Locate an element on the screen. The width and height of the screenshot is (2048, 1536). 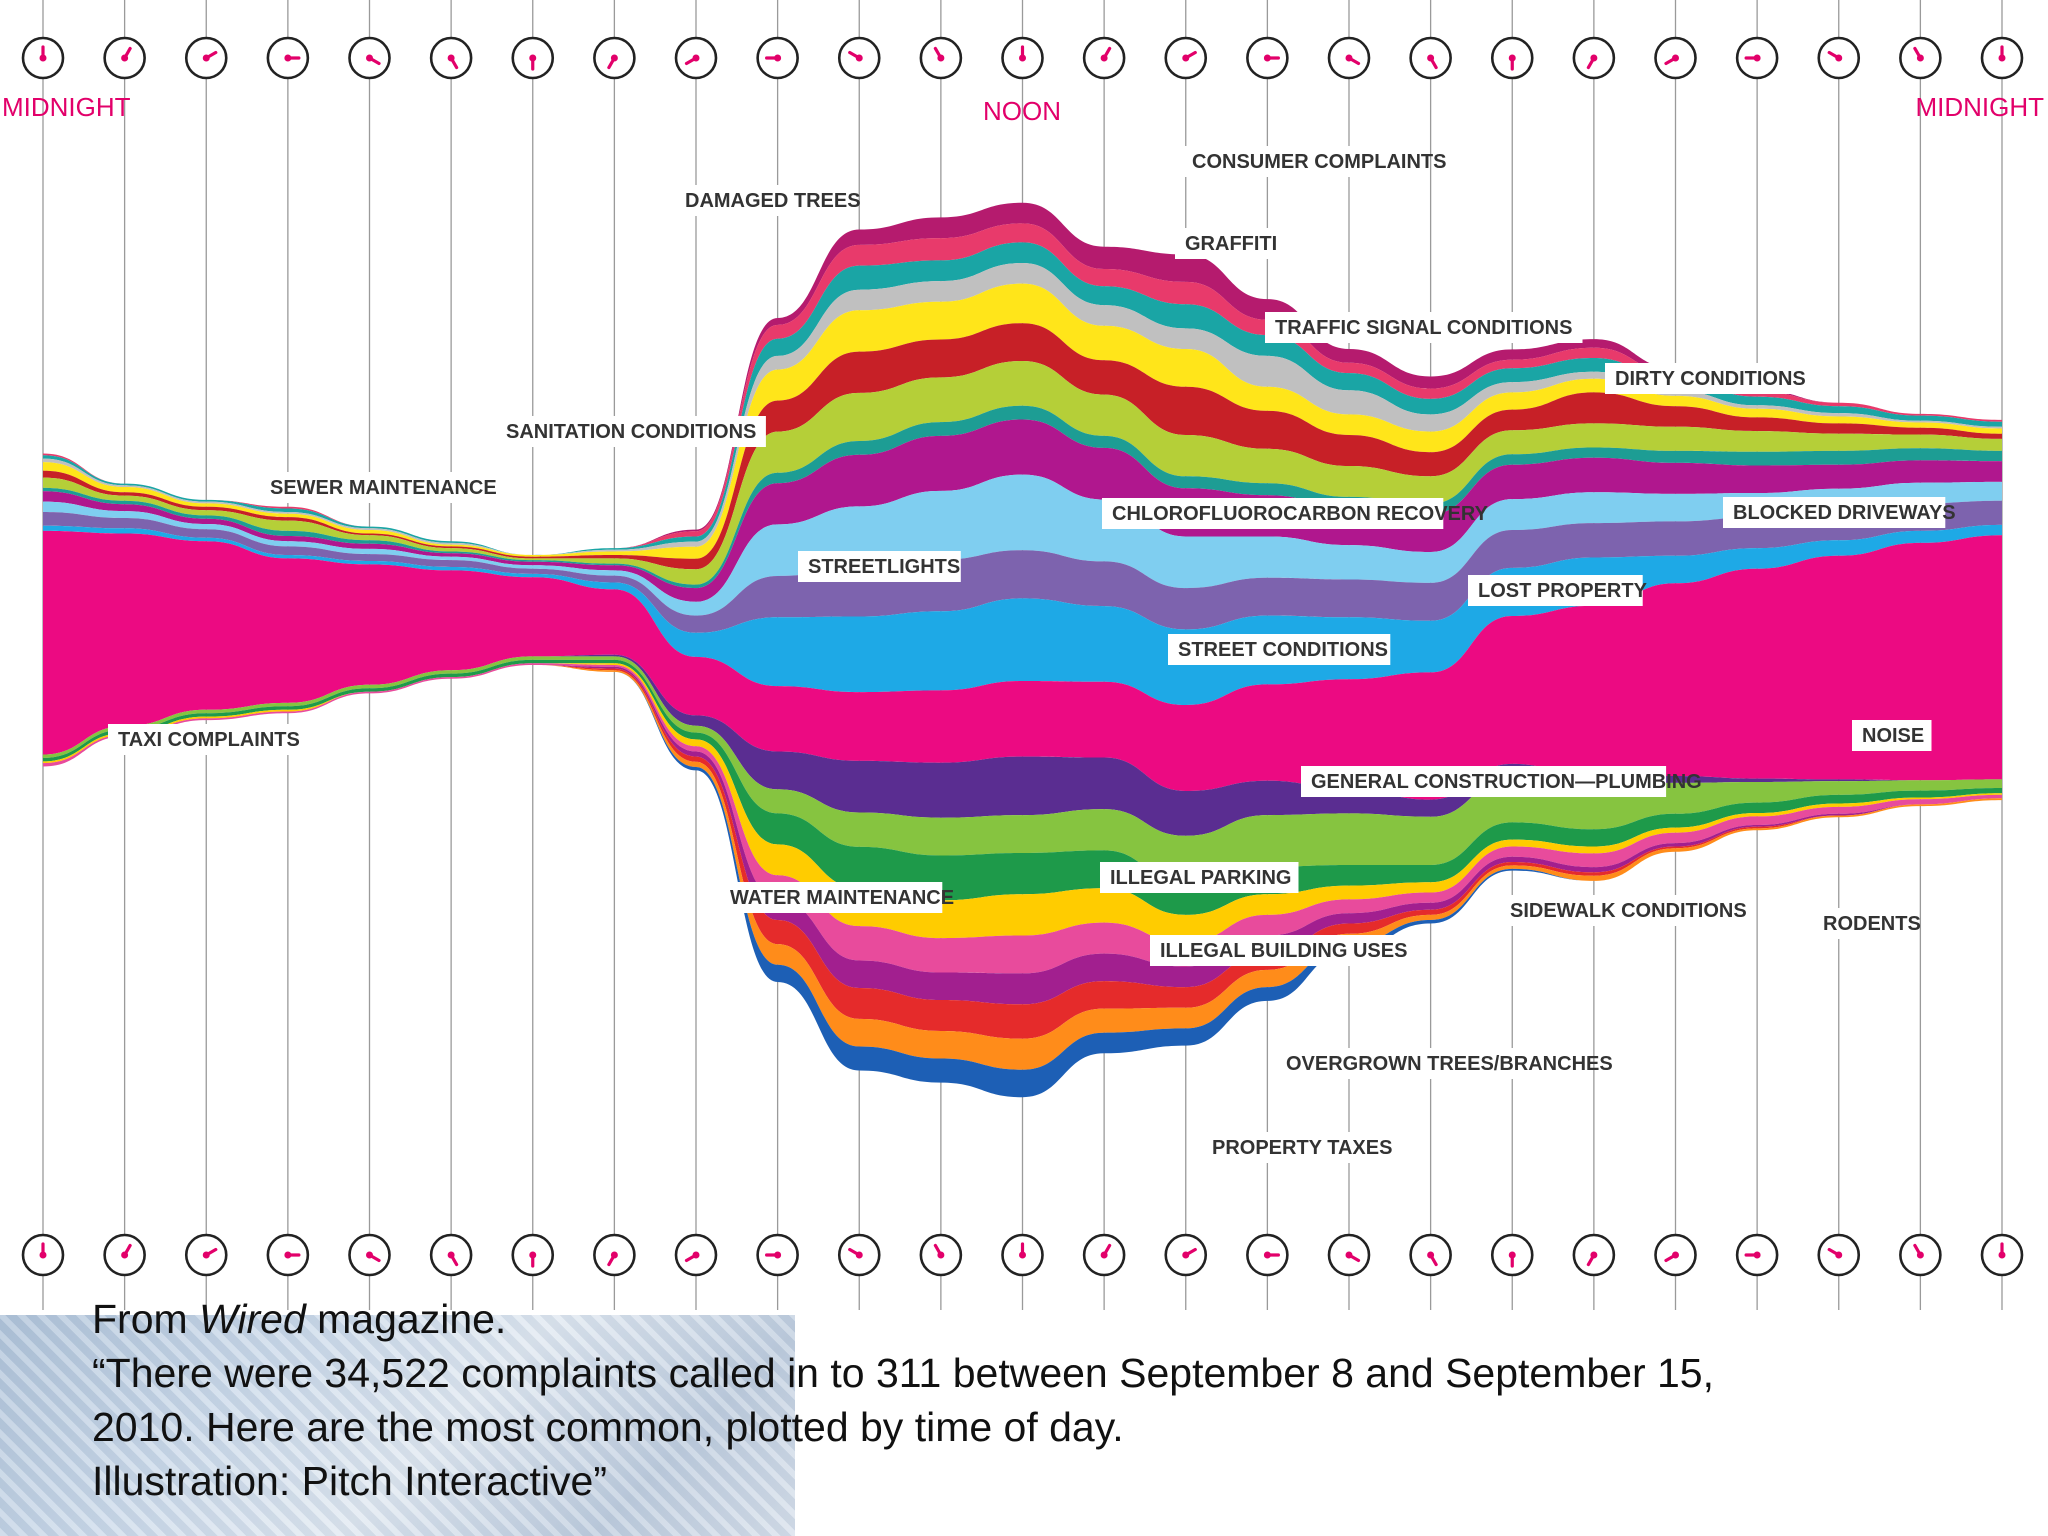
clock-row-top is located at coordinates (1022, 58).